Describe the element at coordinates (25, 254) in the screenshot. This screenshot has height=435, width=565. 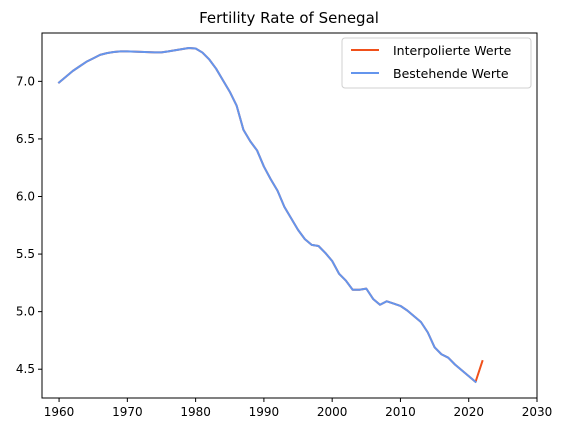
I see `y-tick-label-5.5: 5.5` at that location.